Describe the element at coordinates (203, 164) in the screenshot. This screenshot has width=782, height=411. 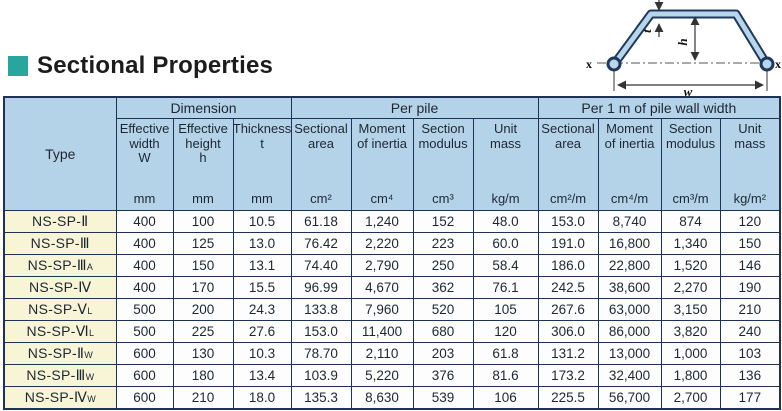
I see `col-effective-height: Effective height h mm` at that location.